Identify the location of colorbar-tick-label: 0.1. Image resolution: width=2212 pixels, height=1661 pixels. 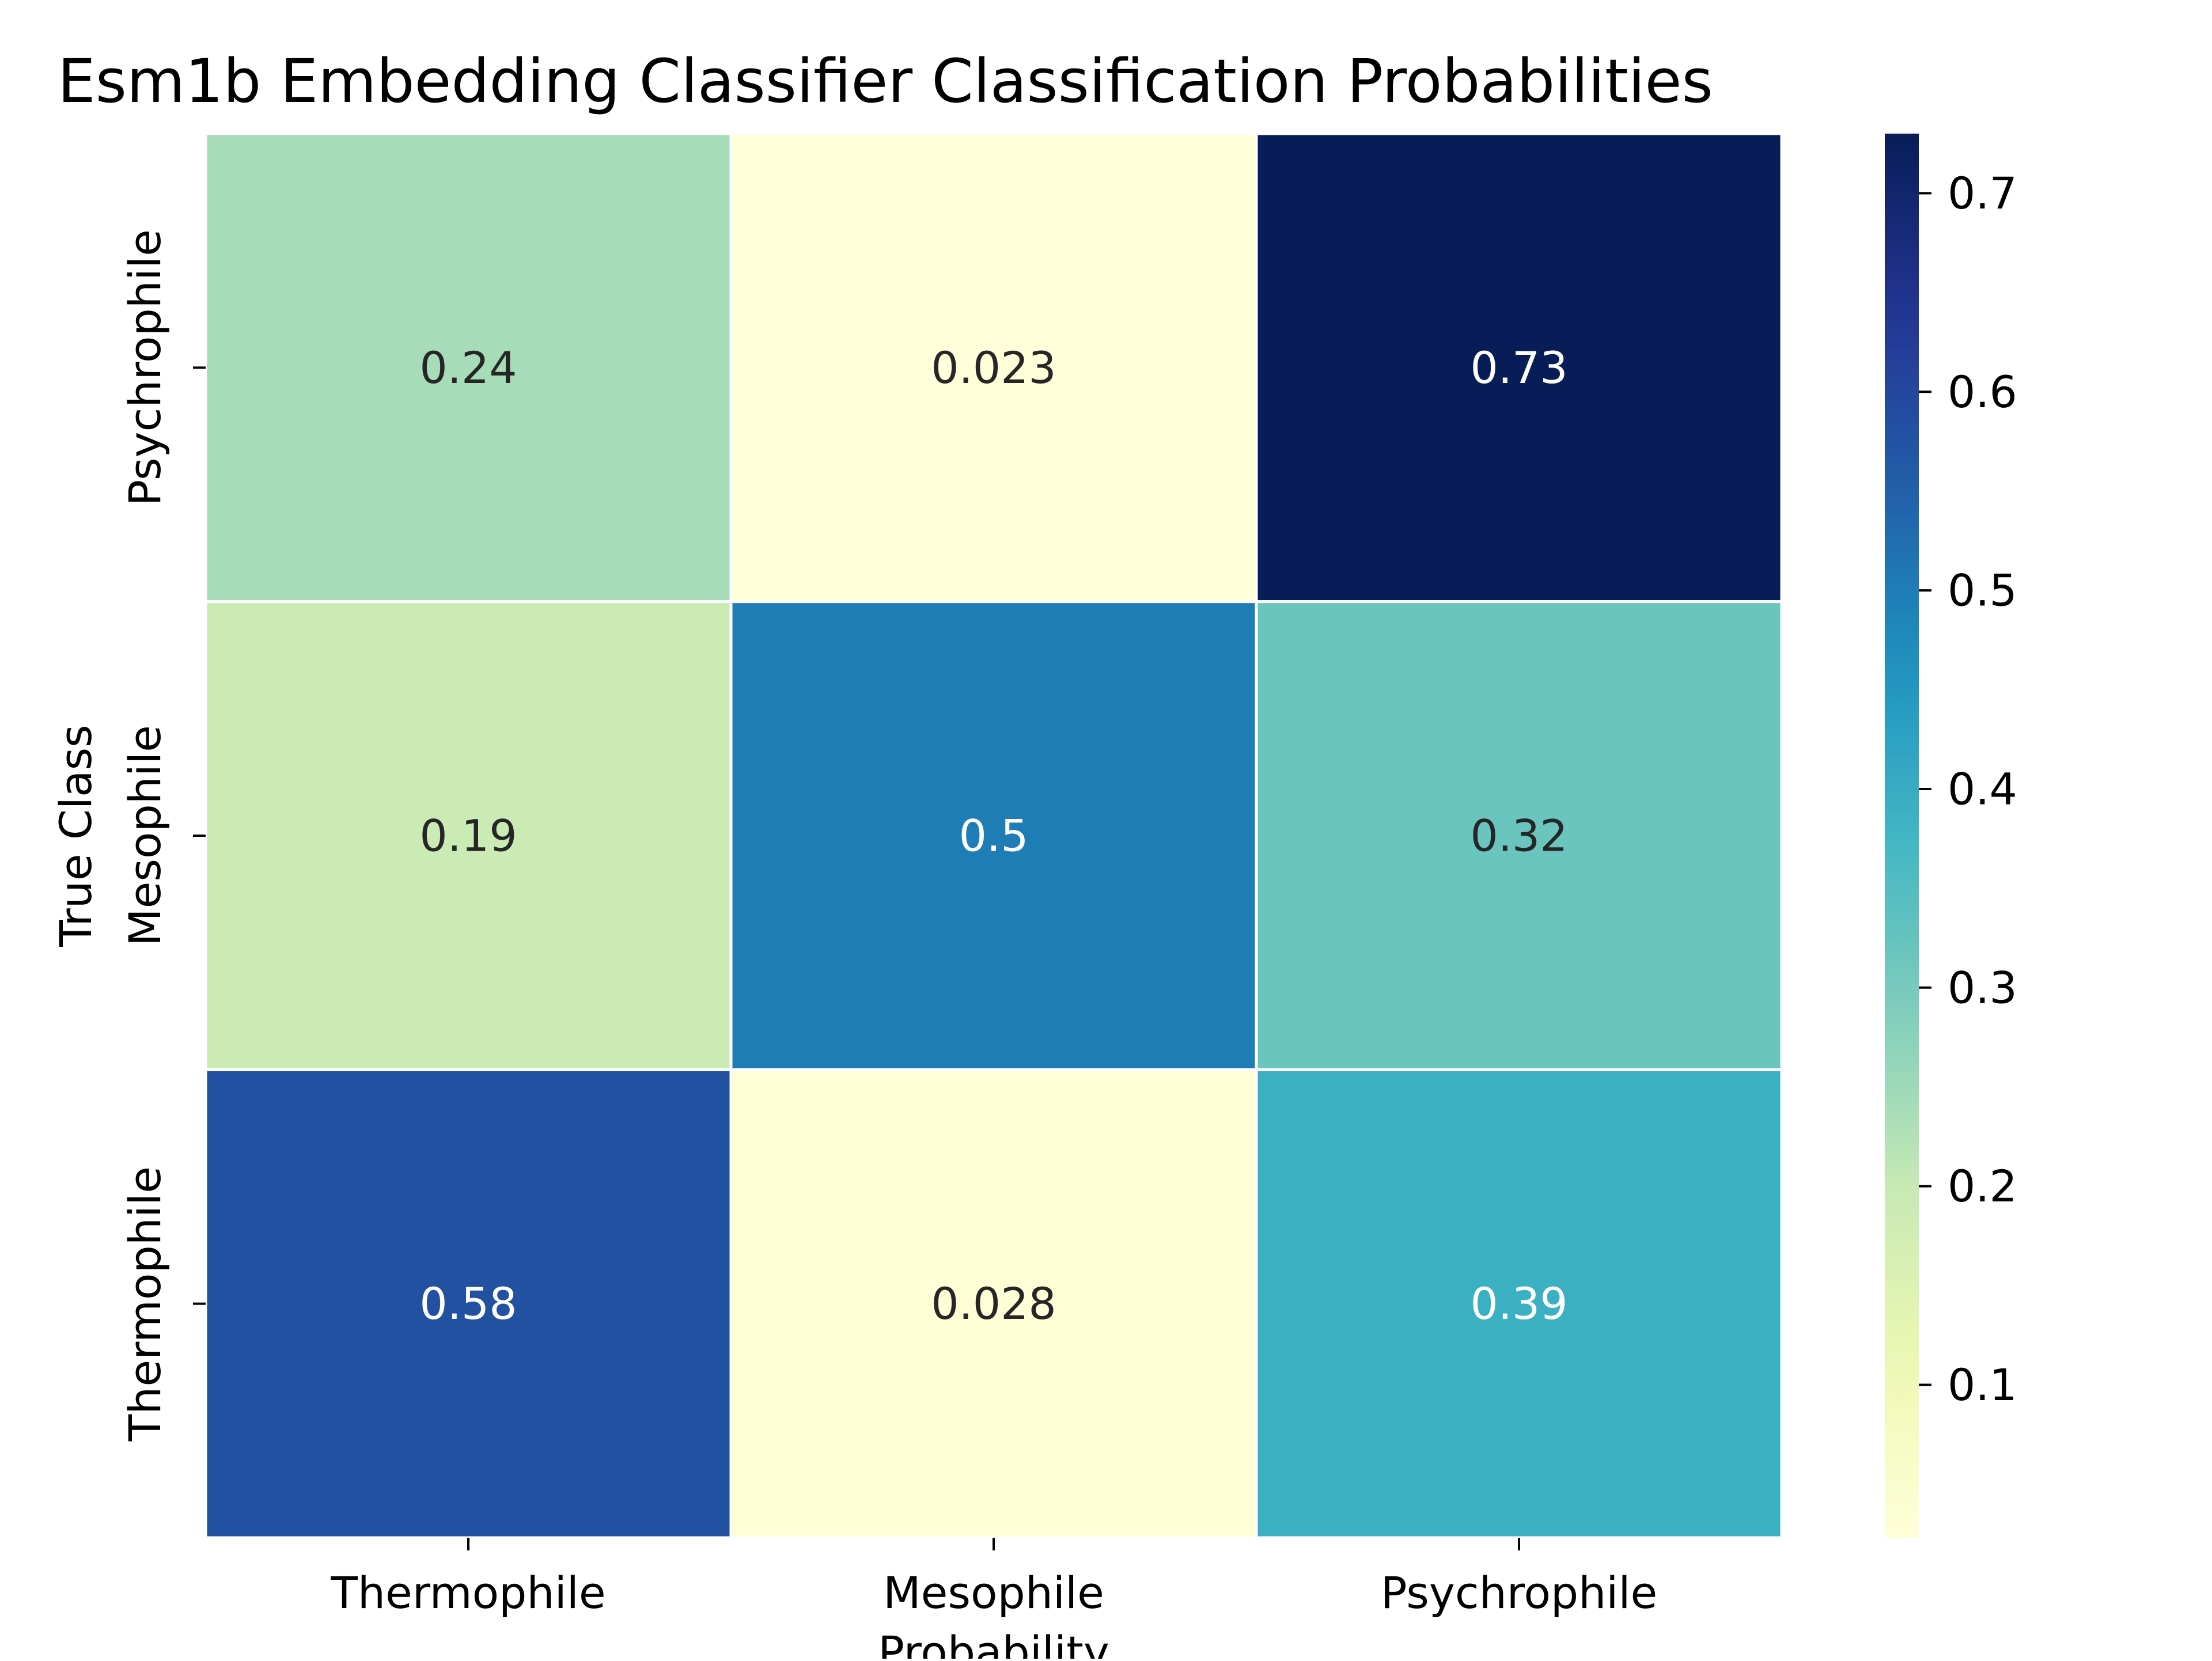
(1982, 1384).